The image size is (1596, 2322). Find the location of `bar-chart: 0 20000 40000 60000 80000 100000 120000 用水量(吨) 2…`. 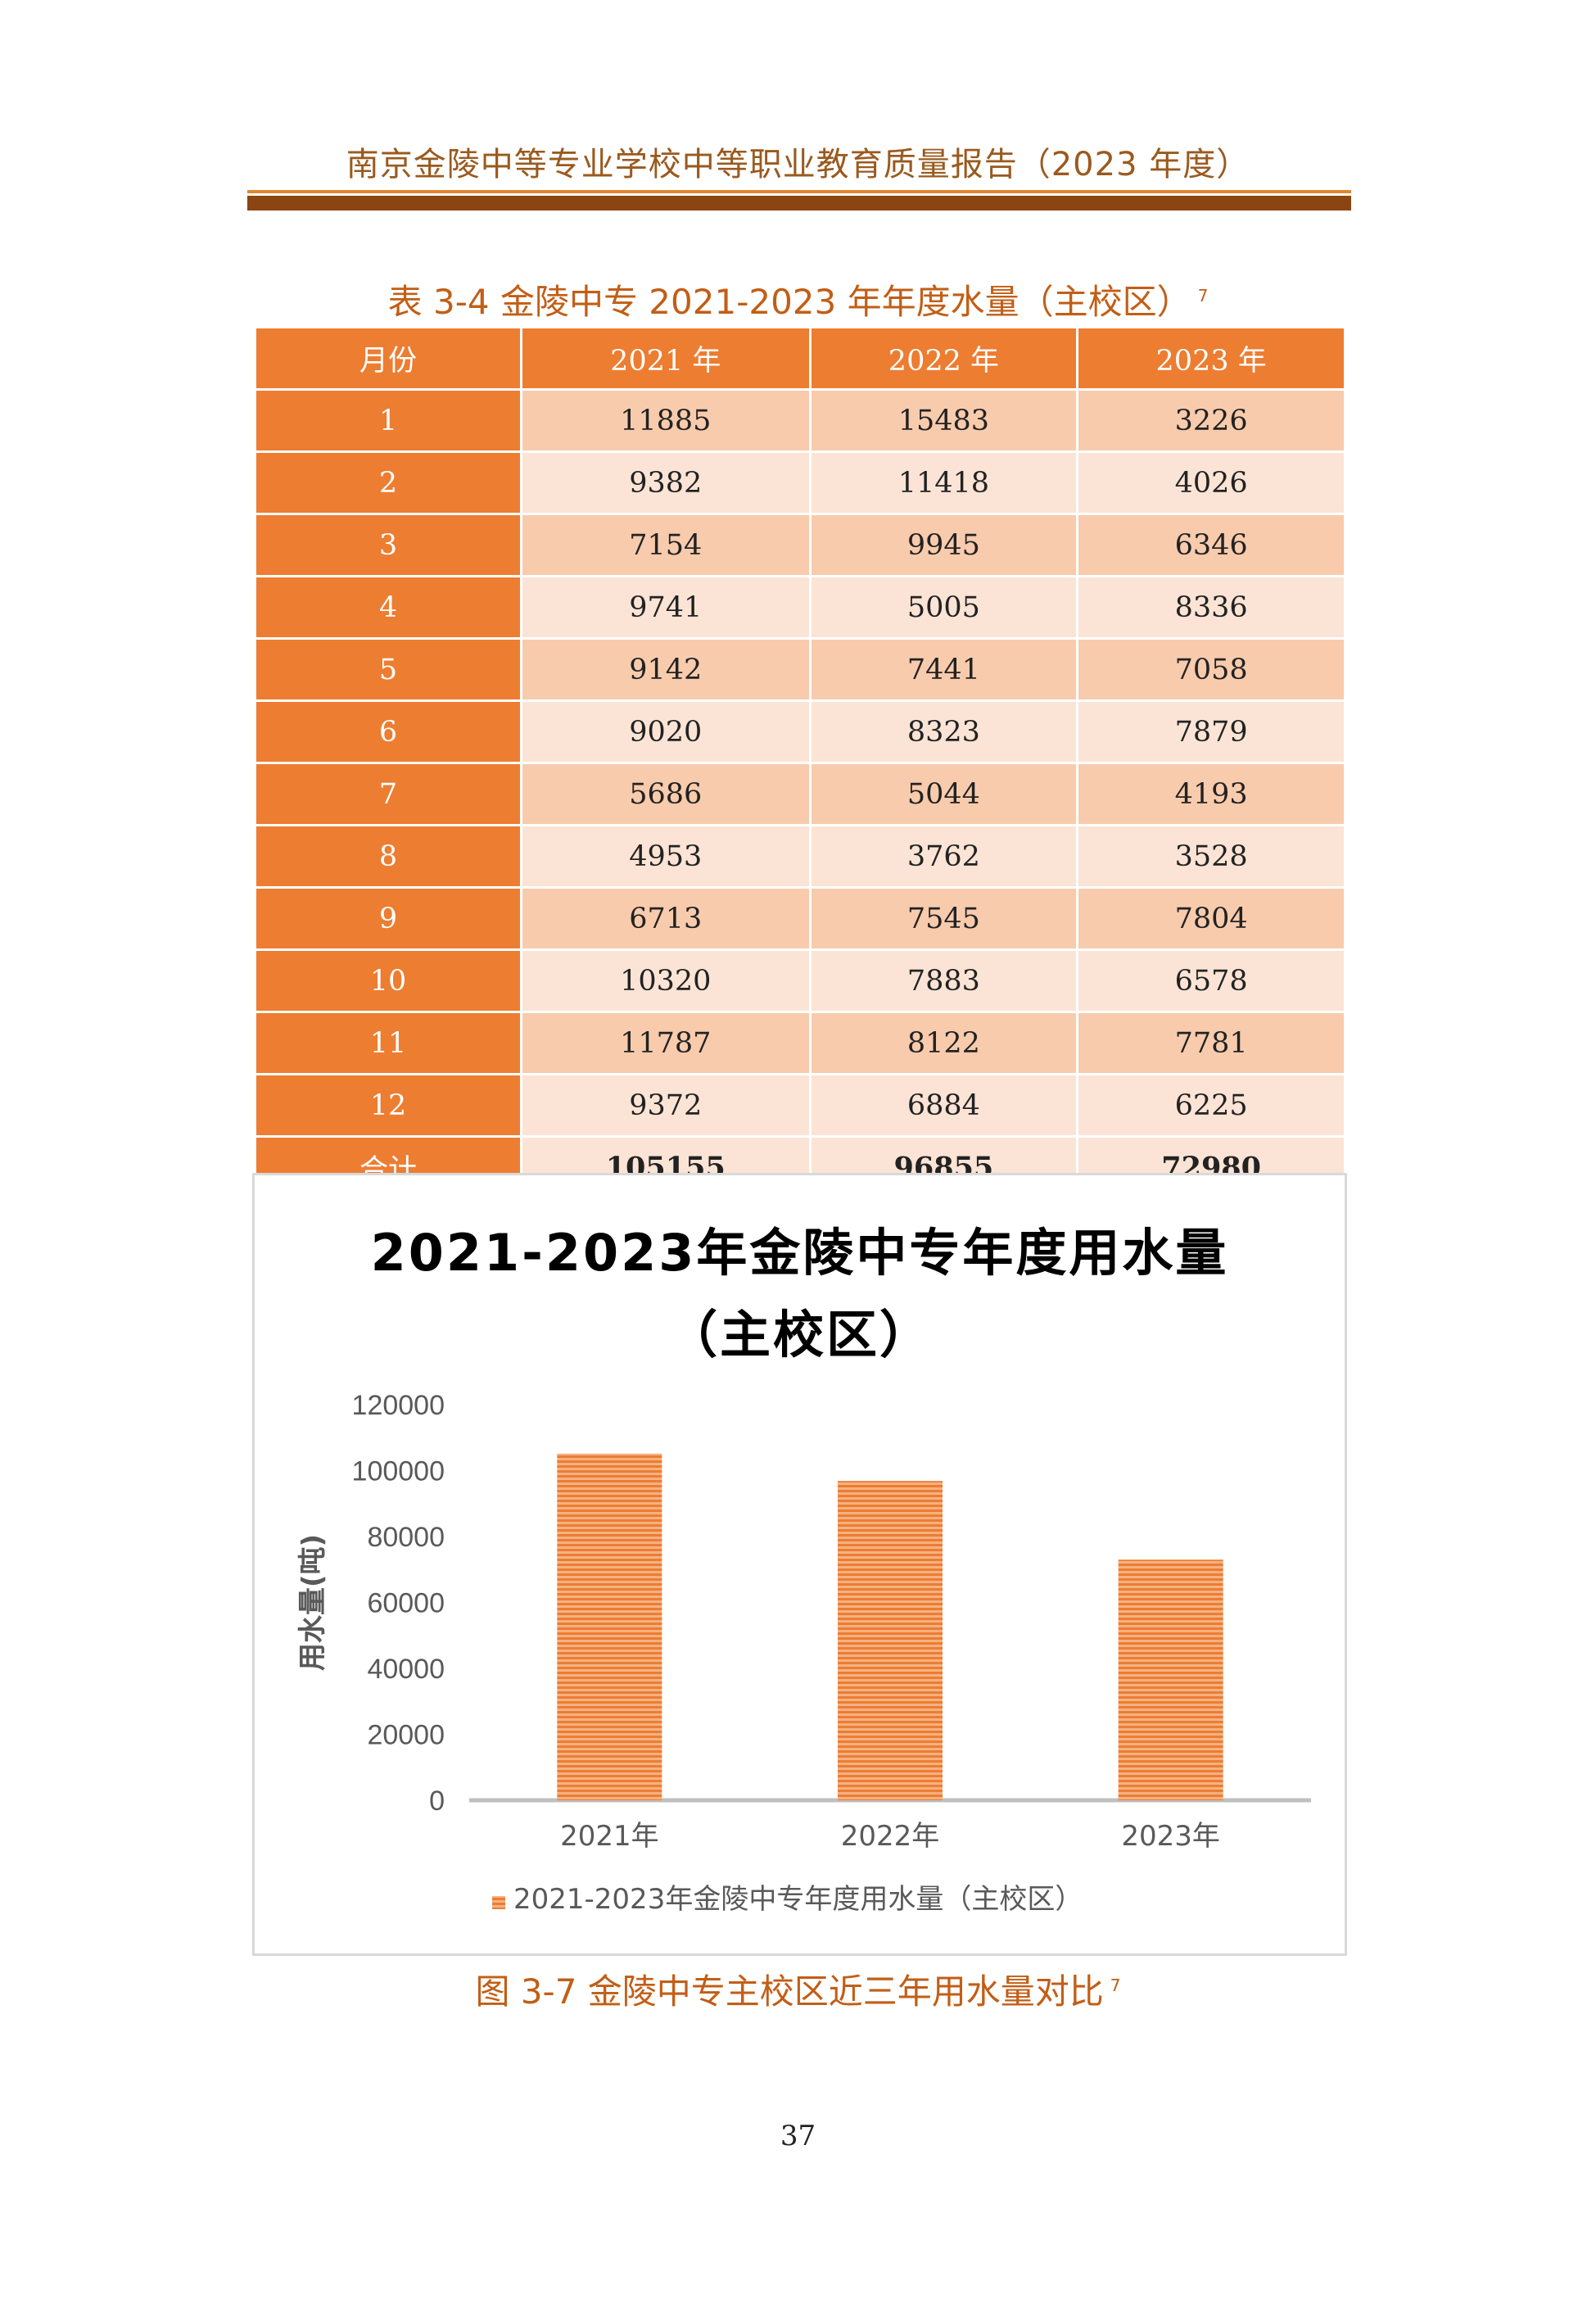

bar-chart: 0 20000 40000 60000 80000 100000 120000 用水量(吨) 2… is located at coordinates (803, 1653).